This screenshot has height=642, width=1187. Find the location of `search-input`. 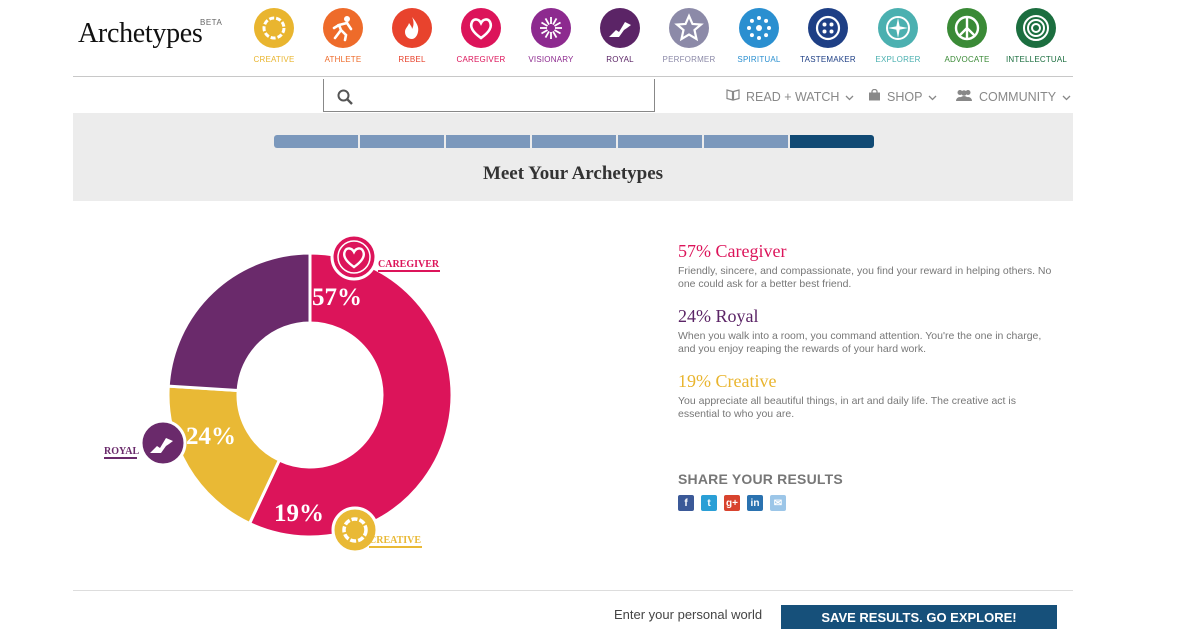

search-input is located at coordinates (504, 97).